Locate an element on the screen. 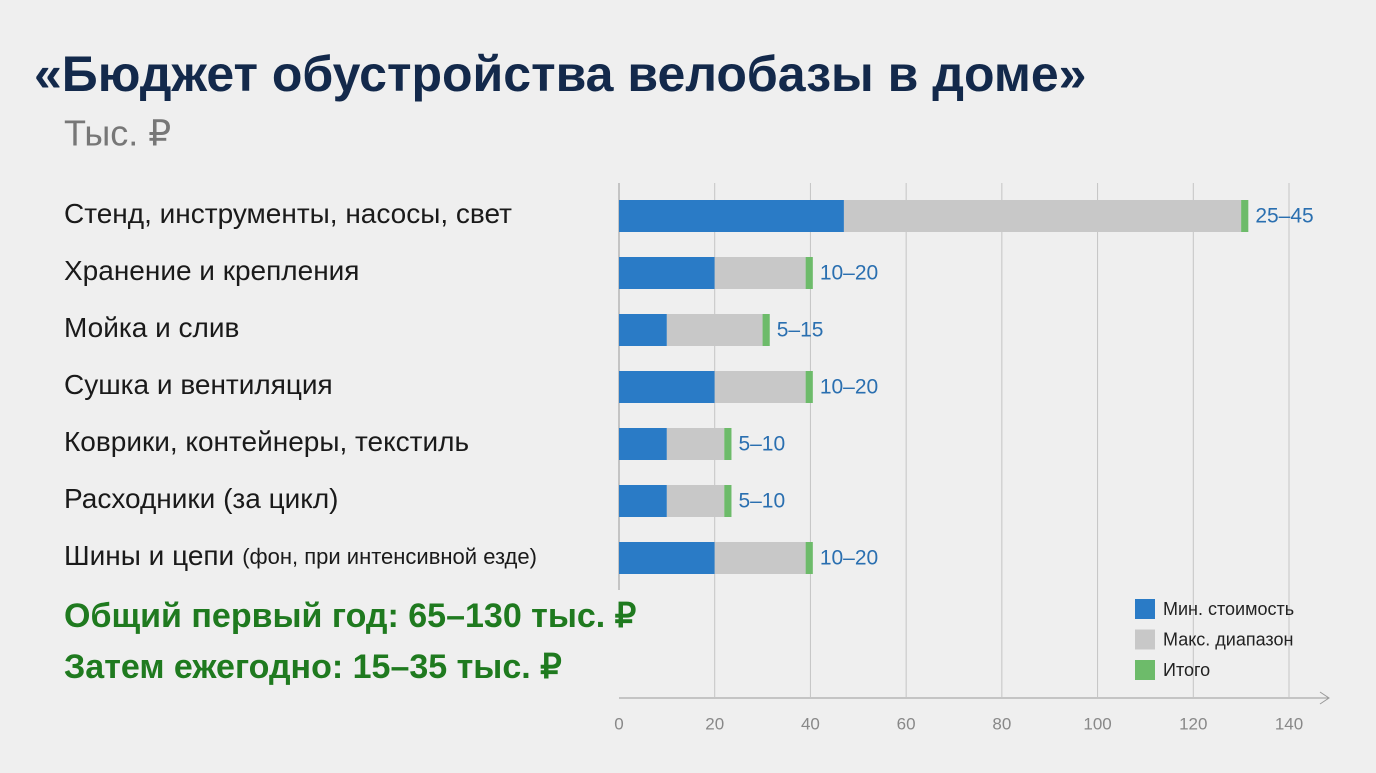  x-tick-label: 80 is located at coordinates (1001, 723).